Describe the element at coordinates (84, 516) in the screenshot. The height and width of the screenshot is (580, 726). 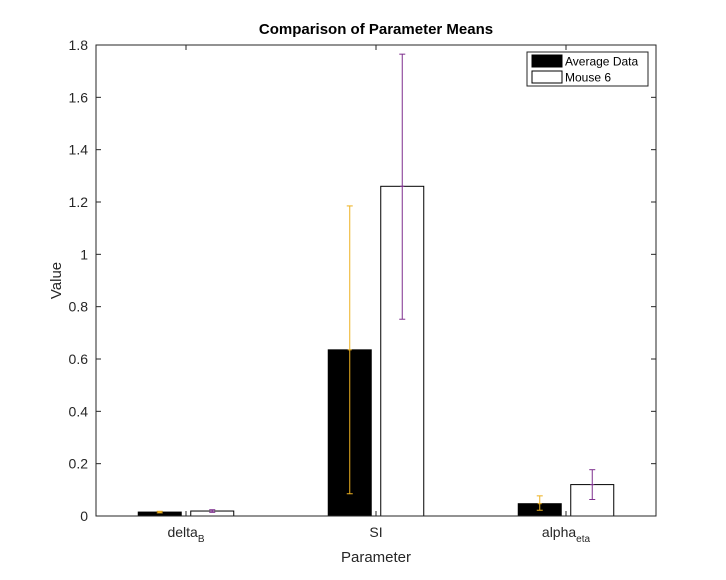
I see `y-tick-label-0: 0` at that location.